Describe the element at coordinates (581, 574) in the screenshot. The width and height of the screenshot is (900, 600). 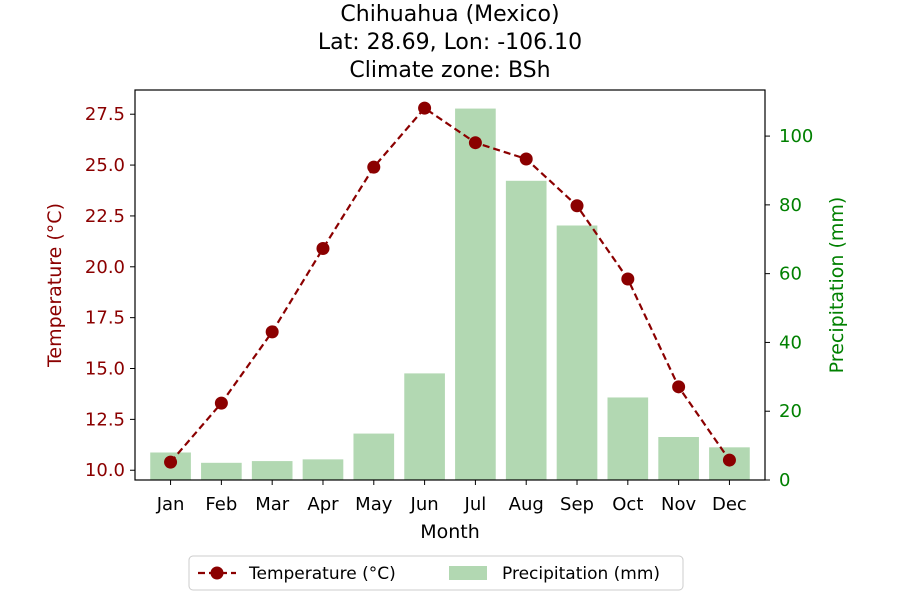
I see `legend-precipitation-label: Precipitation (mm)` at that location.